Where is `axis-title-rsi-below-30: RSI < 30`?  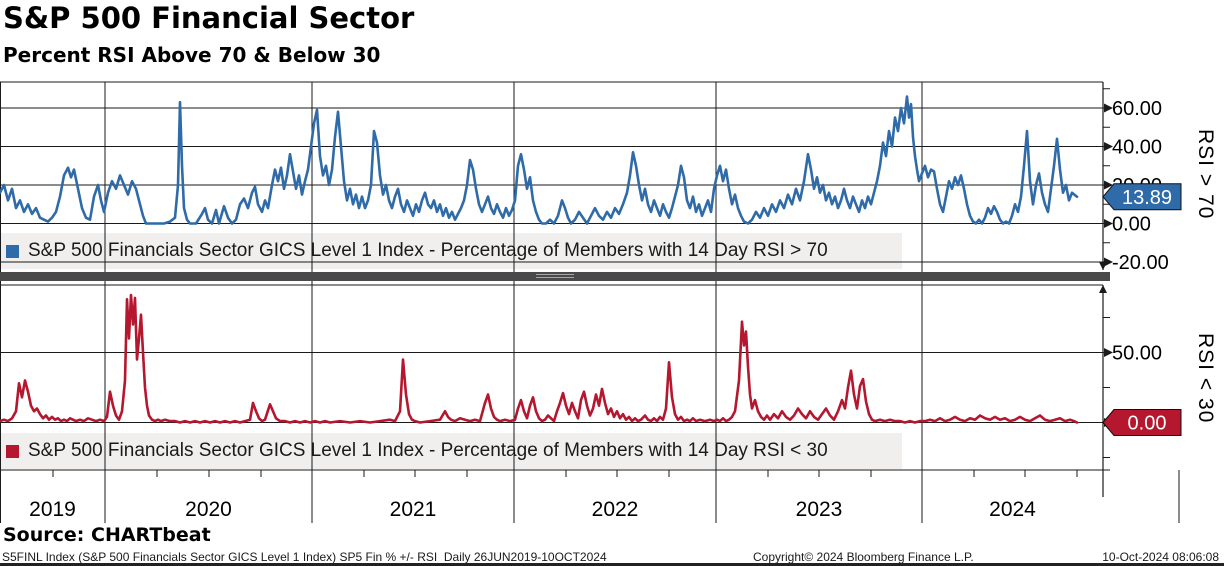 axis-title-rsi-below-30: RSI < 30 is located at coordinates (1205, 378).